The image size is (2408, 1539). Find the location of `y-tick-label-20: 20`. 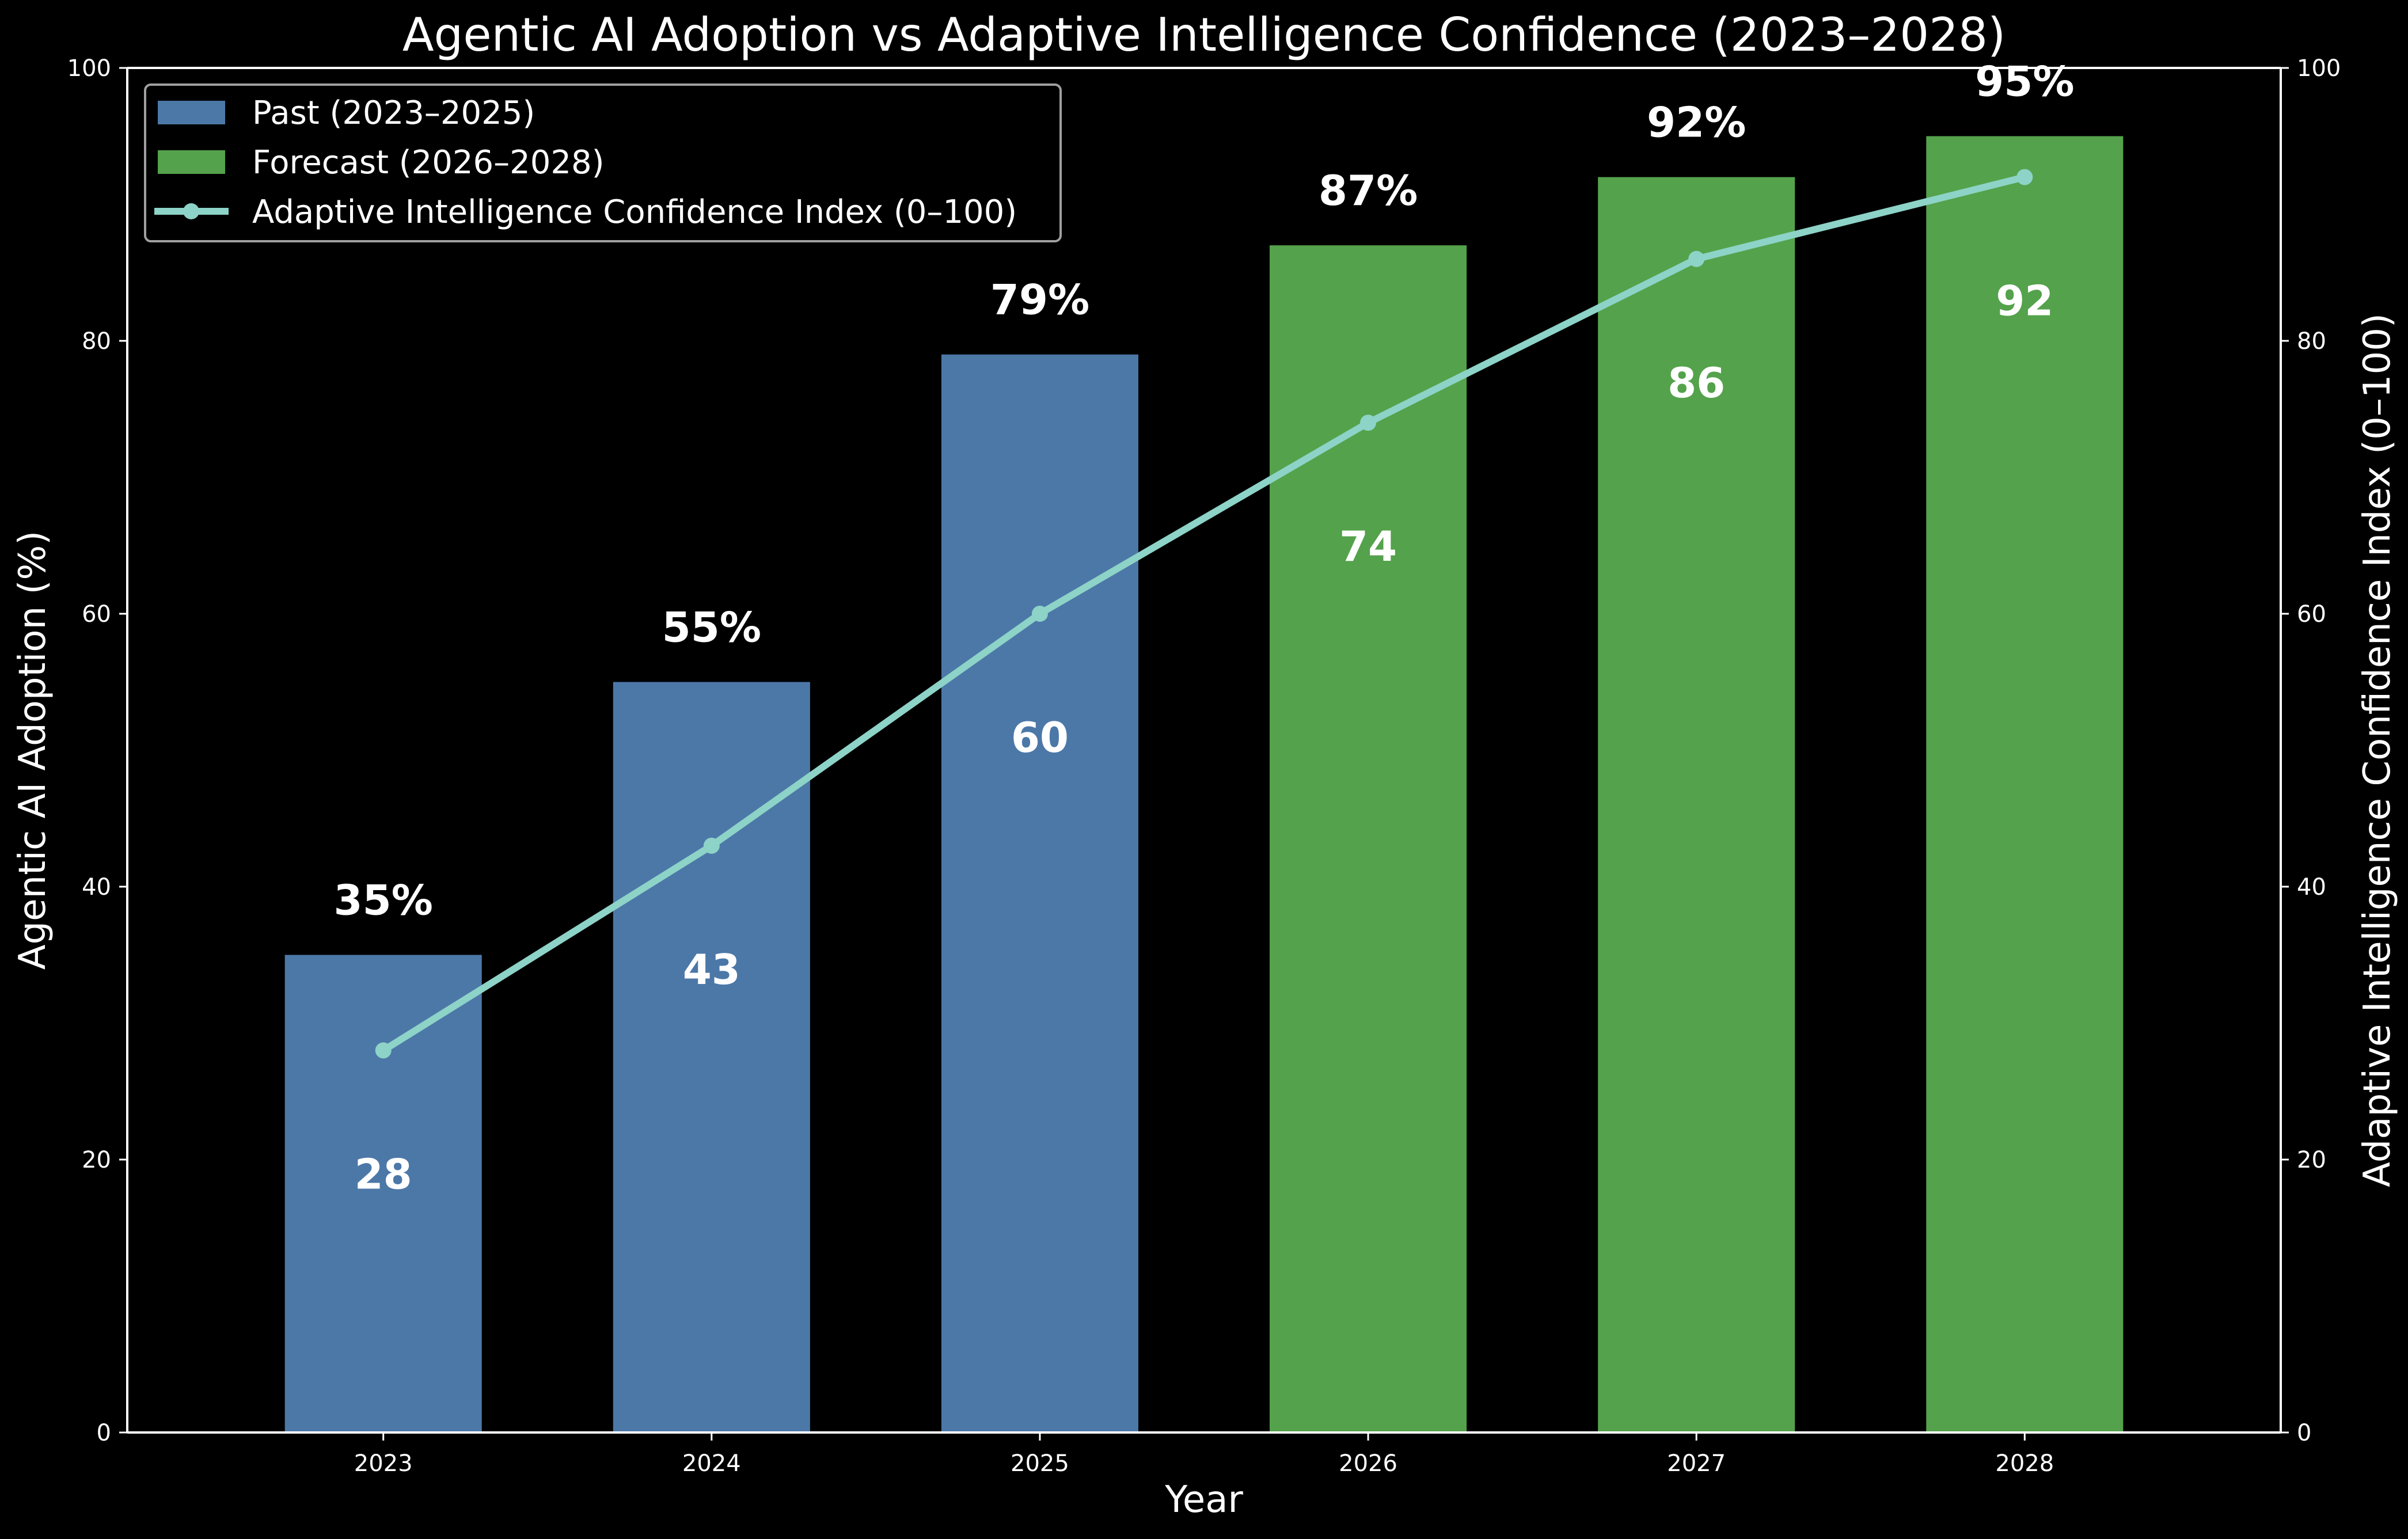

y-tick-label-20: 20 is located at coordinates (96, 1160).